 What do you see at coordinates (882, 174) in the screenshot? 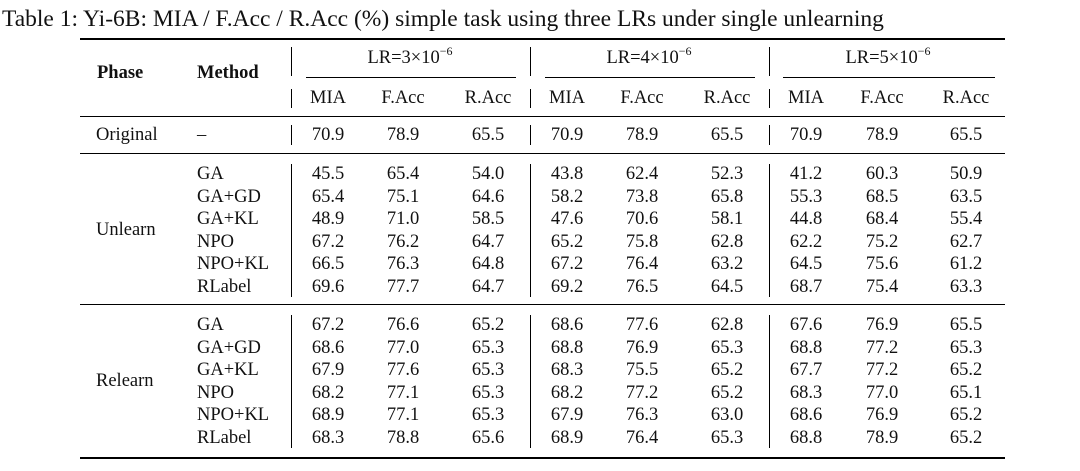
I see `value-cell: 60.3` at bounding box center [882, 174].